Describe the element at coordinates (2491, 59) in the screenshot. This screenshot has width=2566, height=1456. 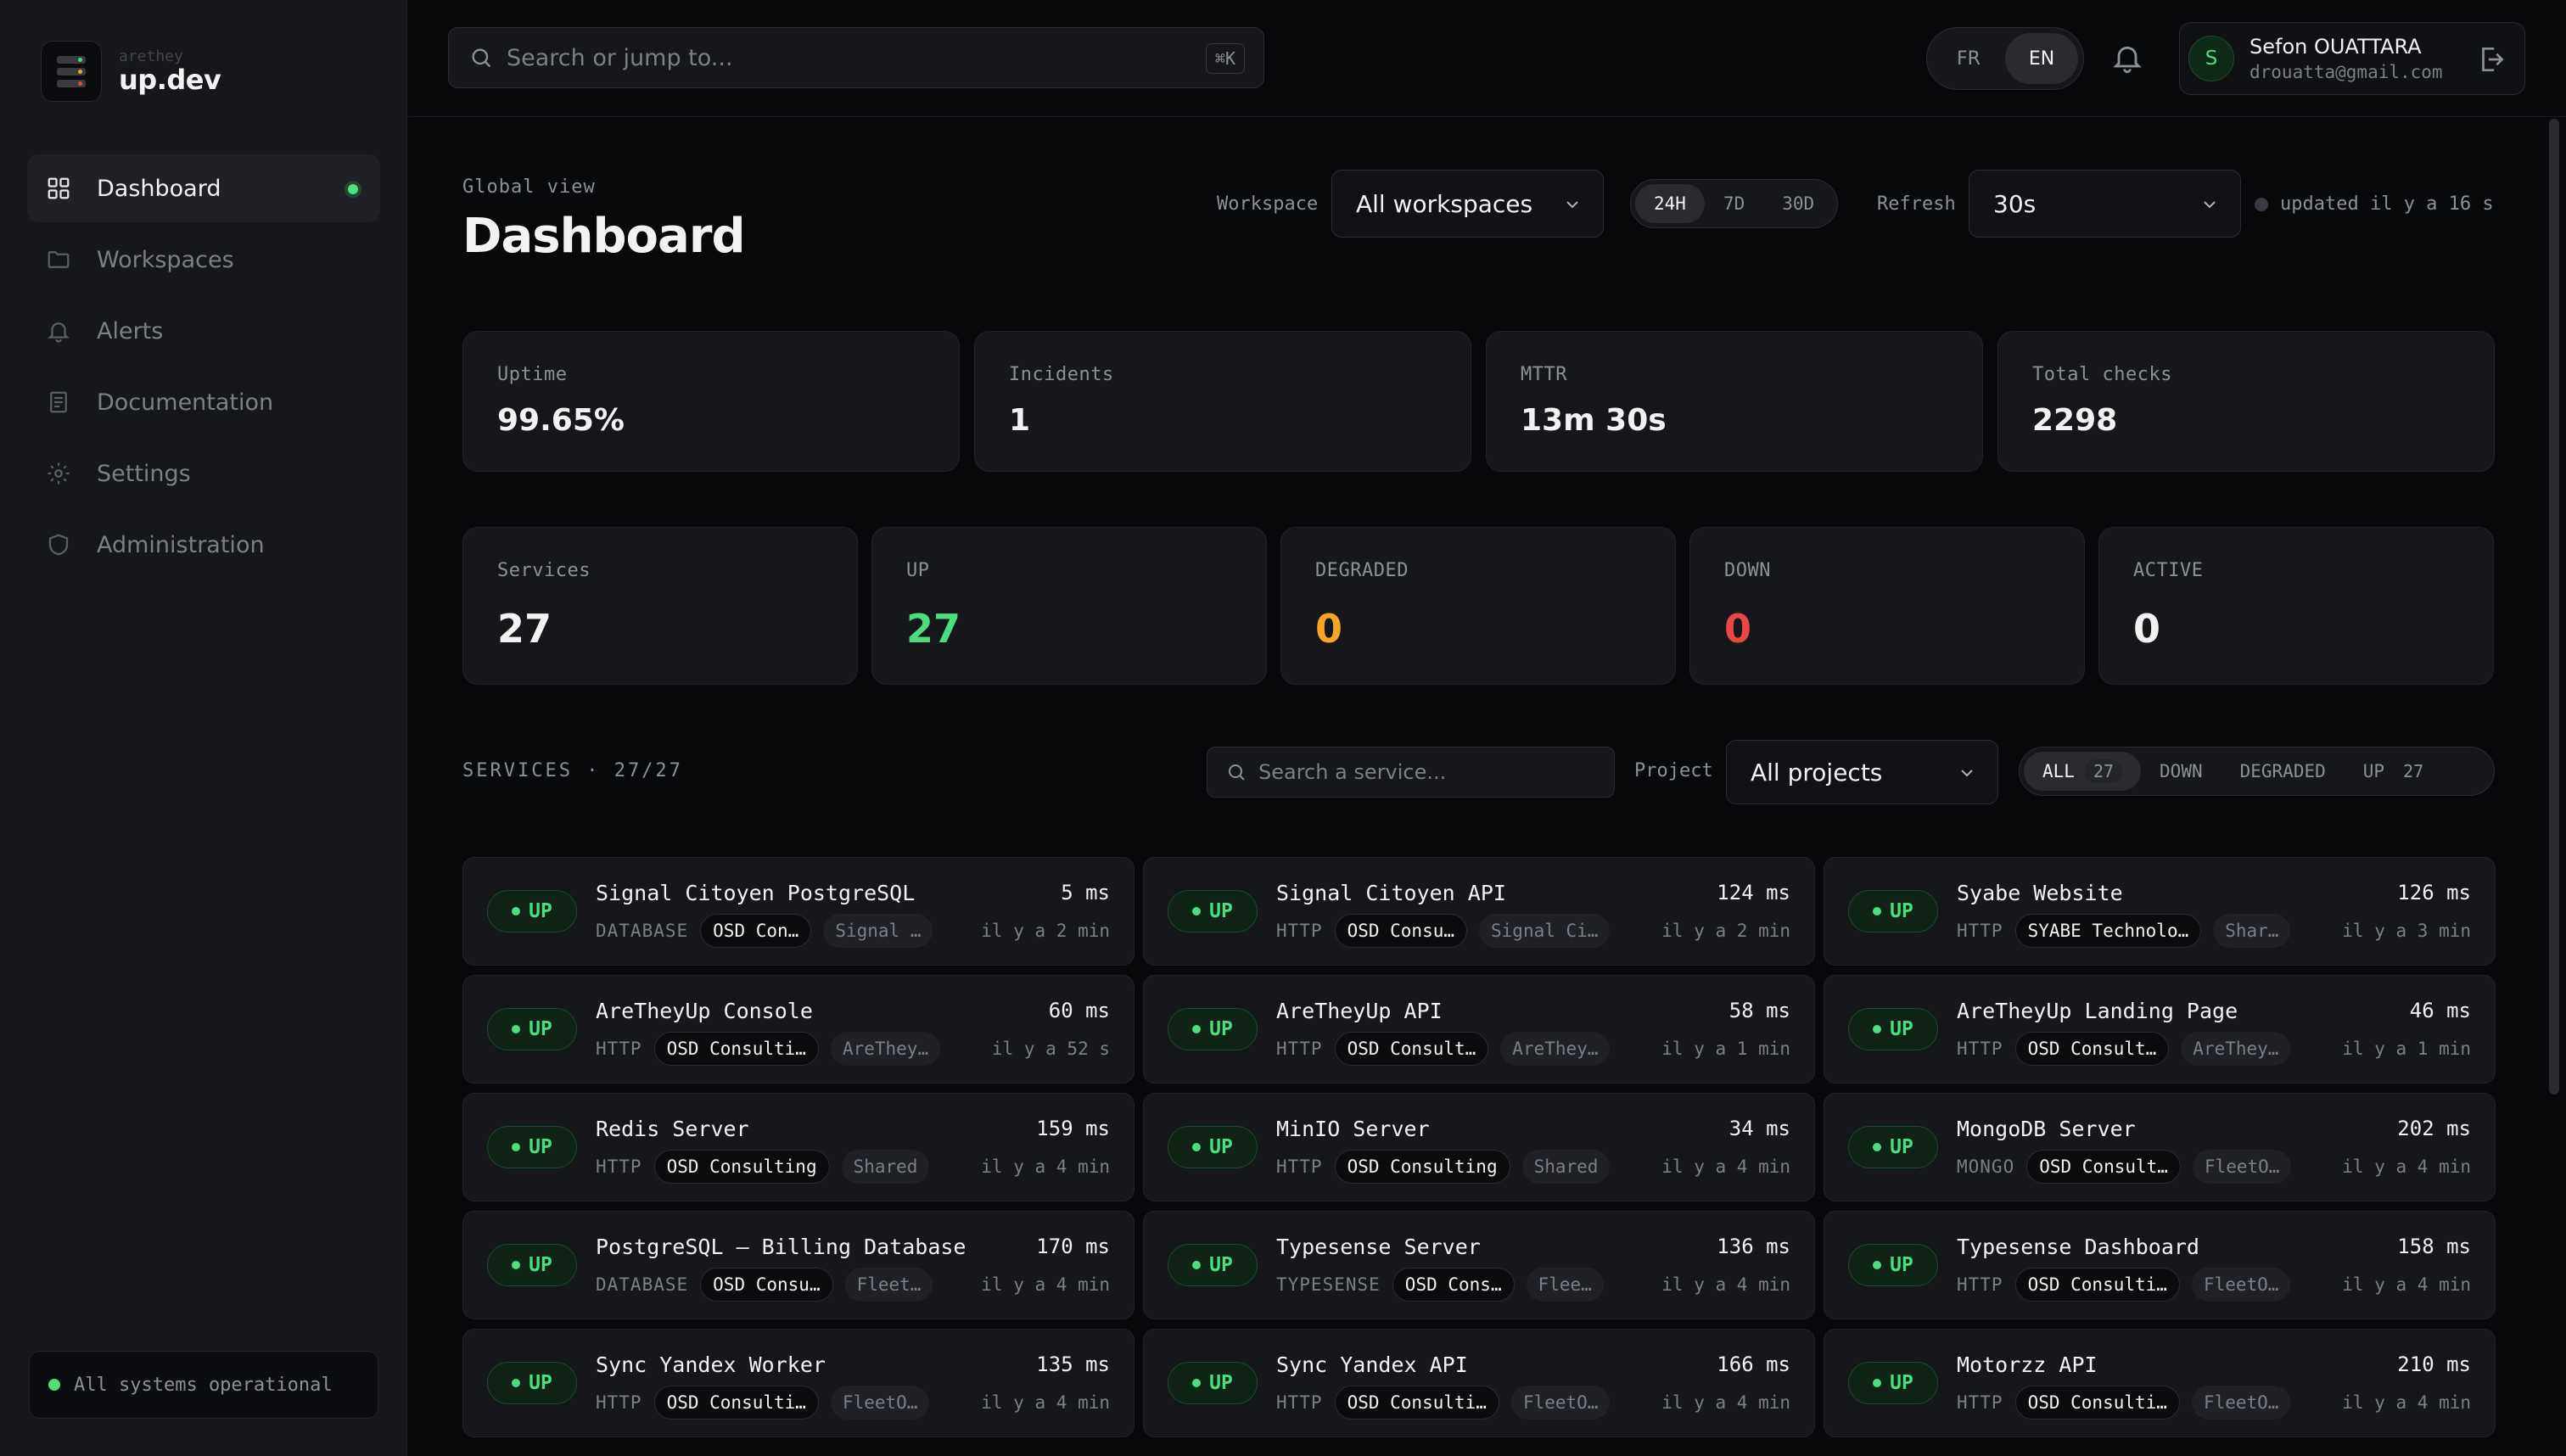
I see `logout-icon` at that location.